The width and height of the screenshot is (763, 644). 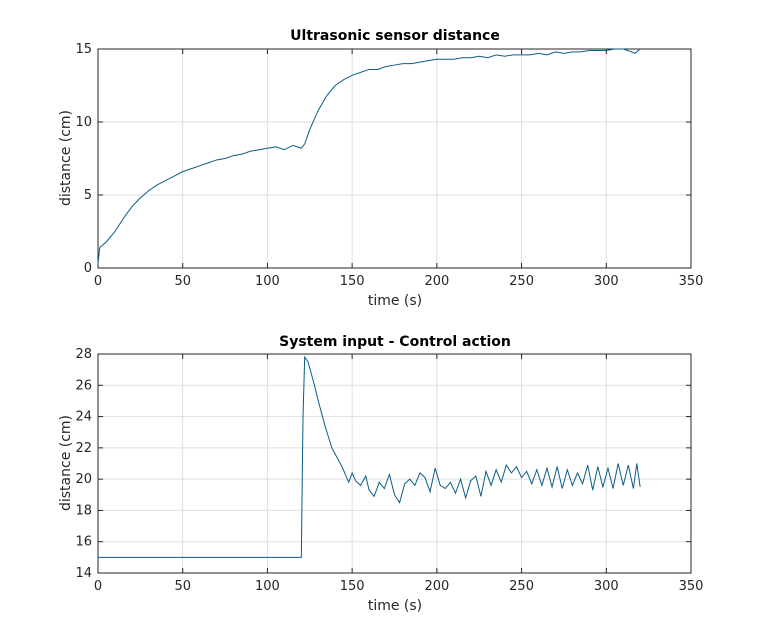 What do you see at coordinates (83, 354) in the screenshot?
I see `y-tick-label: 28` at bounding box center [83, 354].